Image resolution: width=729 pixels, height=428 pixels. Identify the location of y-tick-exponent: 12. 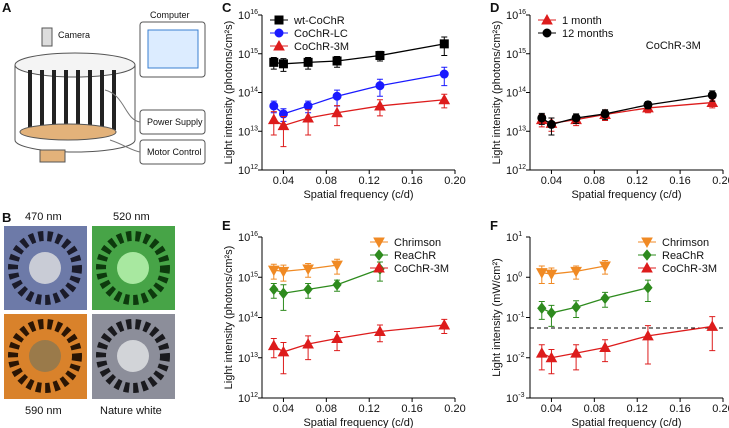
(254, 395).